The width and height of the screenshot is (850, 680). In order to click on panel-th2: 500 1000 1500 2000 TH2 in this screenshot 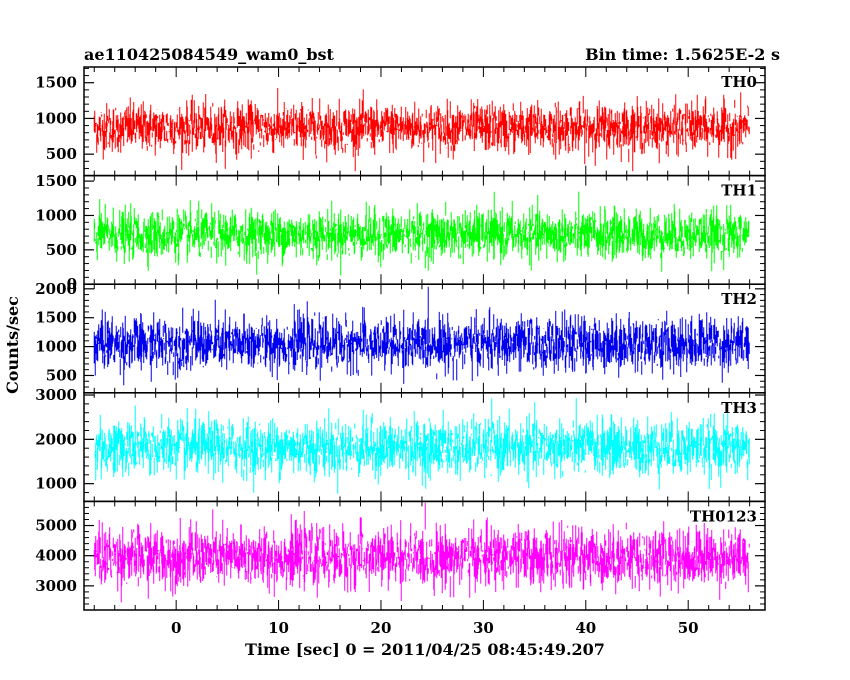, I will do `click(400, 337)`.